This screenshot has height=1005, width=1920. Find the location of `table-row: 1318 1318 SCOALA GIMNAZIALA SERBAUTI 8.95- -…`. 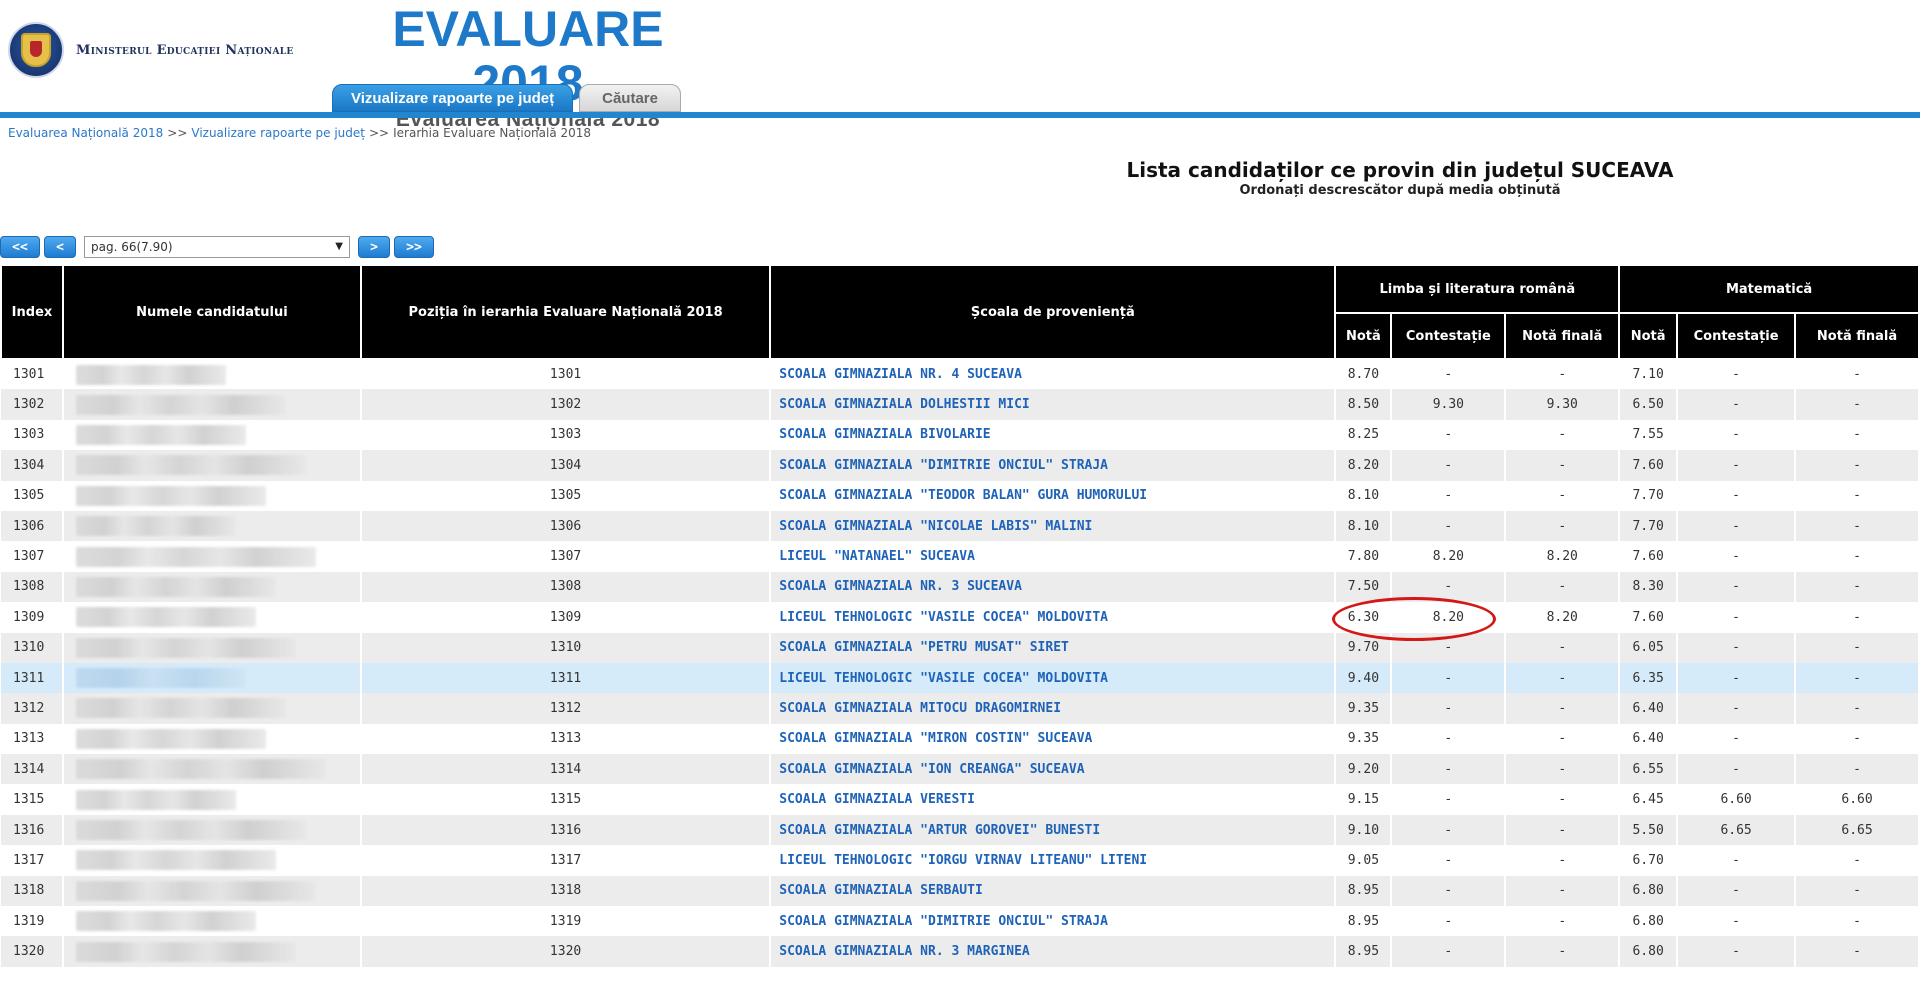

table-row: 1318 1318 SCOALA GIMNAZIALA SERBAUTI 8.95- -… is located at coordinates (960, 891).